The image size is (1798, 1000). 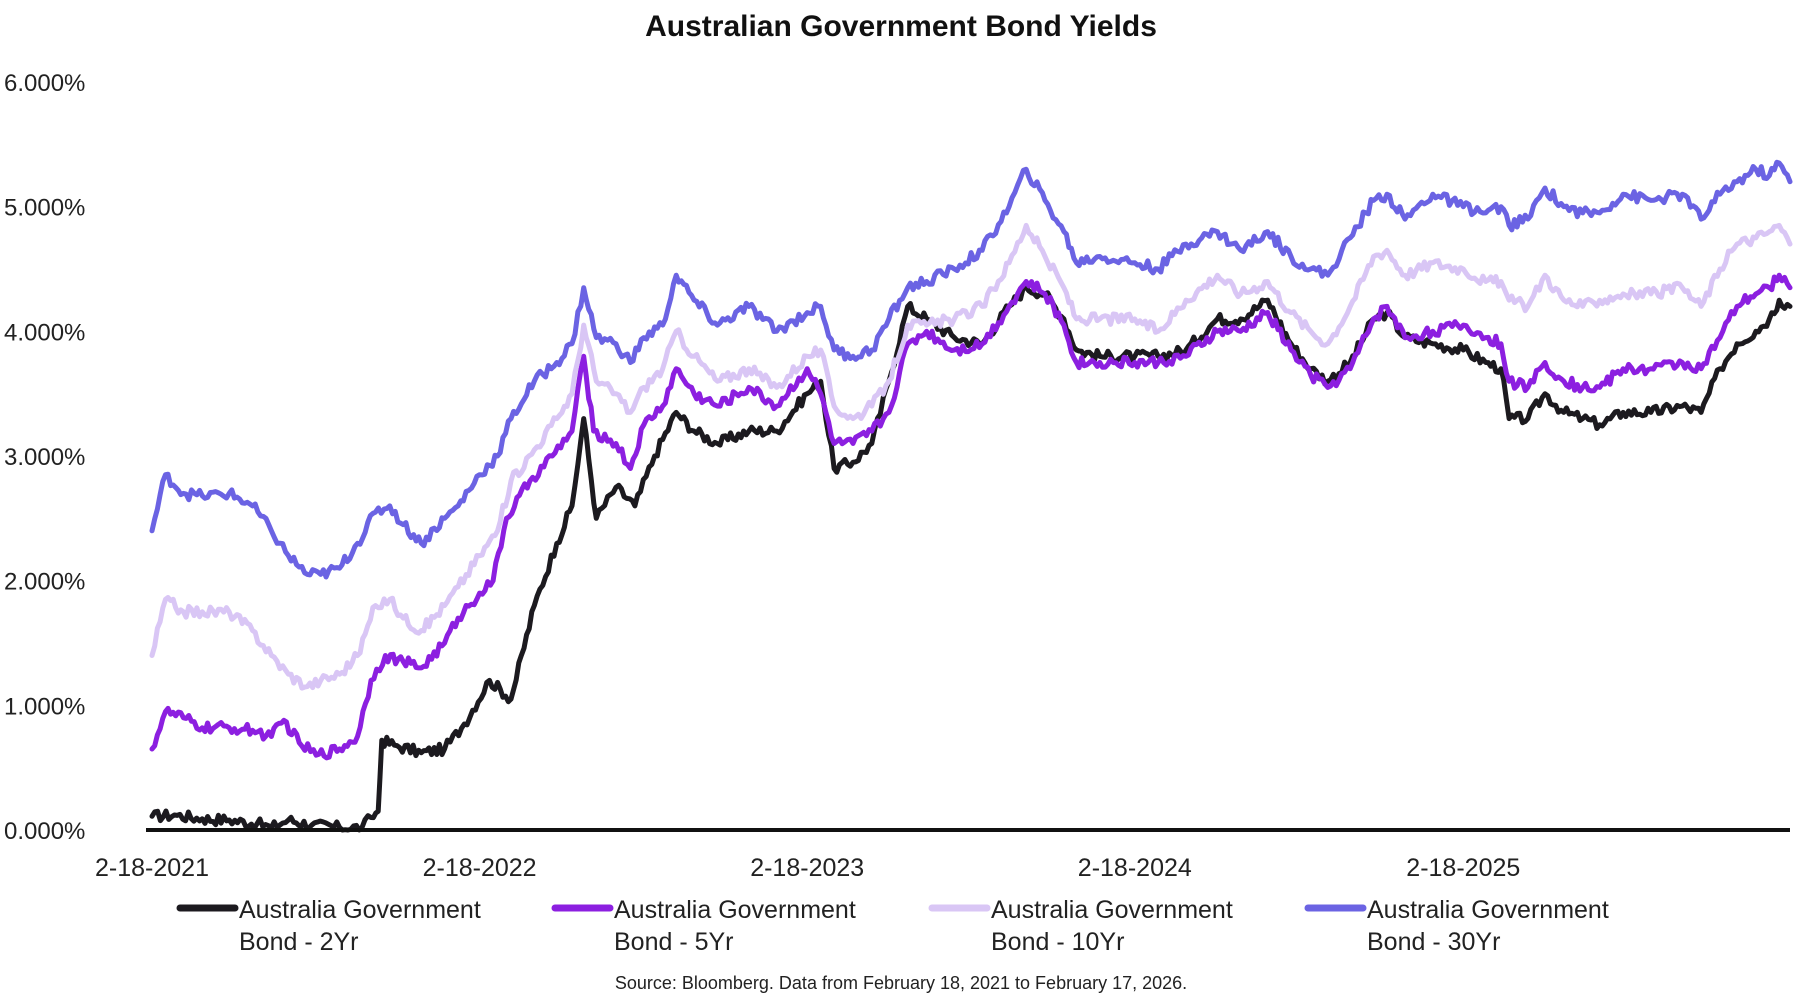 What do you see at coordinates (44, 208) in the screenshot?
I see `y-tick-label: 5.000%` at bounding box center [44, 208].